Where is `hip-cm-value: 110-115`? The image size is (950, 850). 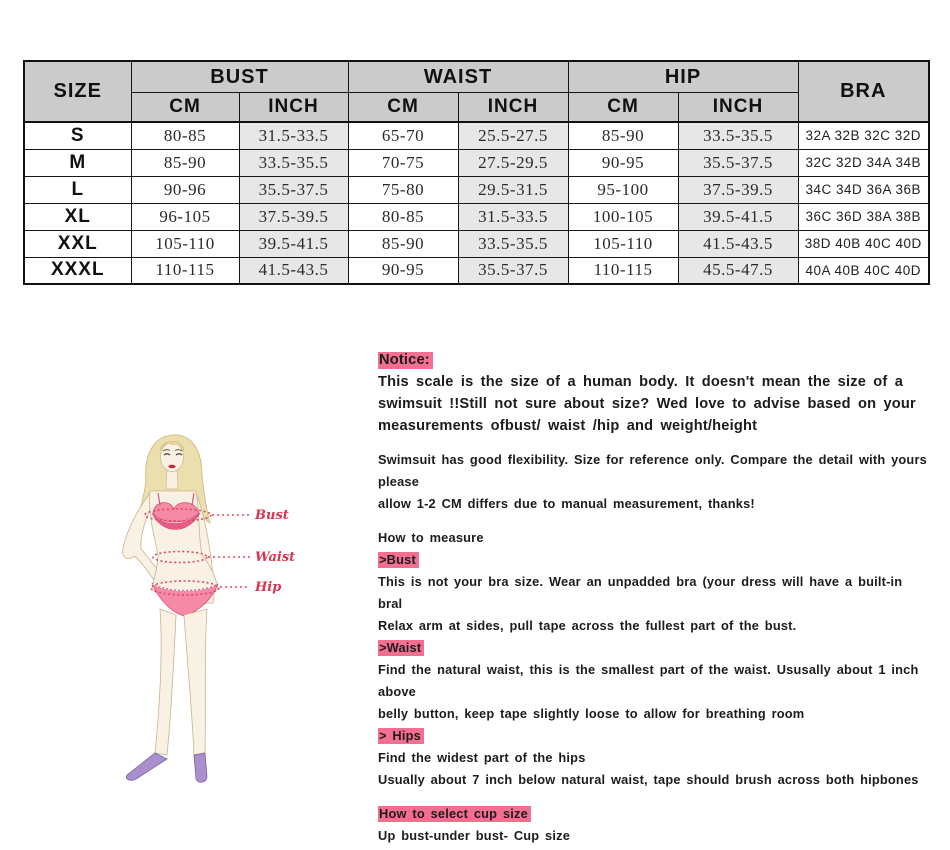
hip-cm-value: 110-115 is located at coordinates (623, 270).